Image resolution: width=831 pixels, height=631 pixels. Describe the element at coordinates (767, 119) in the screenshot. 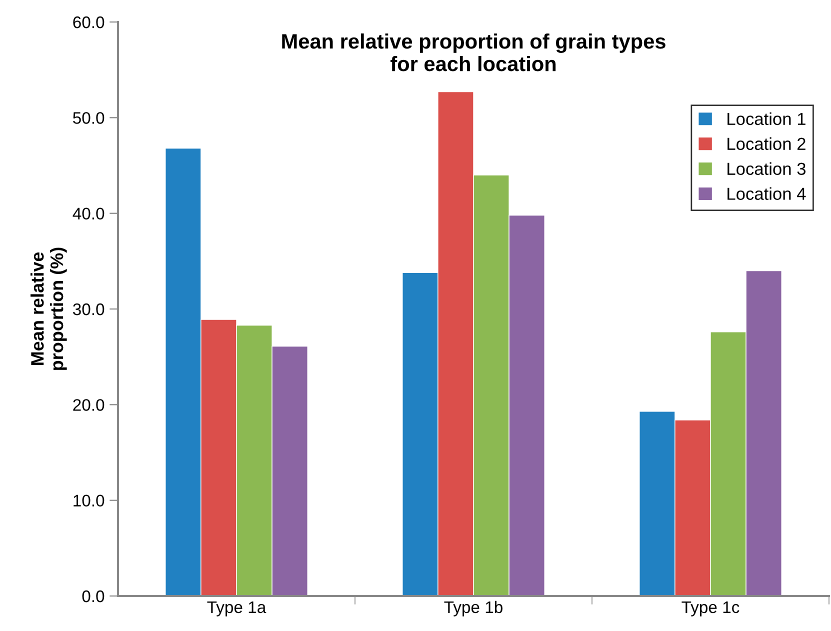

I see `legend-label: Location 1` at that location.